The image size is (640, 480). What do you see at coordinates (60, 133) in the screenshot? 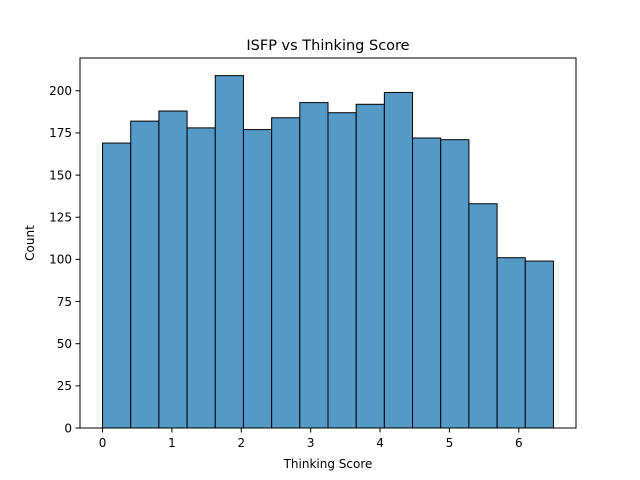
I see `y-tick-label: 175` at bounding box center [60, 133].